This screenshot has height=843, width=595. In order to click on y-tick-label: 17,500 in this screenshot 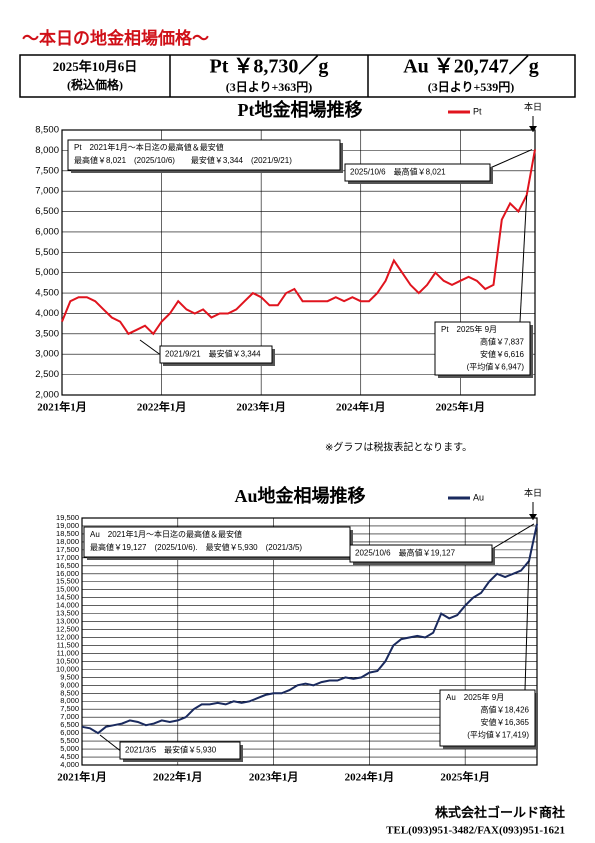, I will do `click(67, 549)`.